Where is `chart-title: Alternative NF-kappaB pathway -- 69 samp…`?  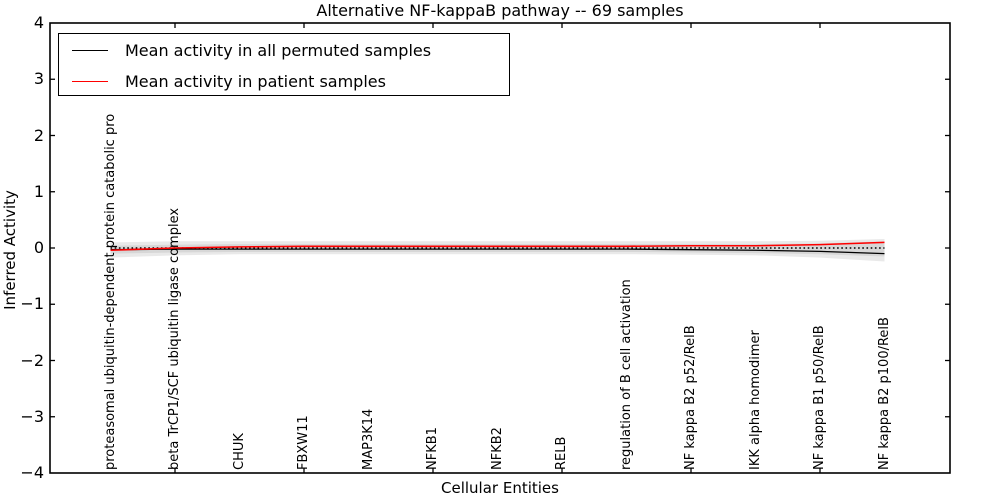 chart-title: Alternative NF-kappaB pathway -- 69 samp… is located at coordinates (500, 10).